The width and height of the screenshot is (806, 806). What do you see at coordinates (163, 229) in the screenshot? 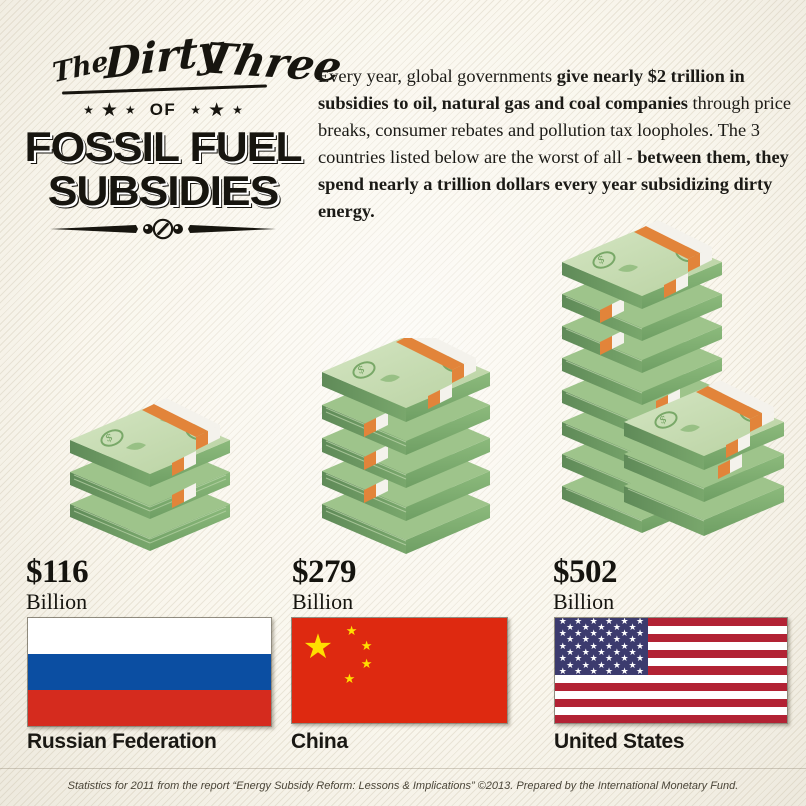
I see `decorative-divider-icon` at bounding box center [163, 229].